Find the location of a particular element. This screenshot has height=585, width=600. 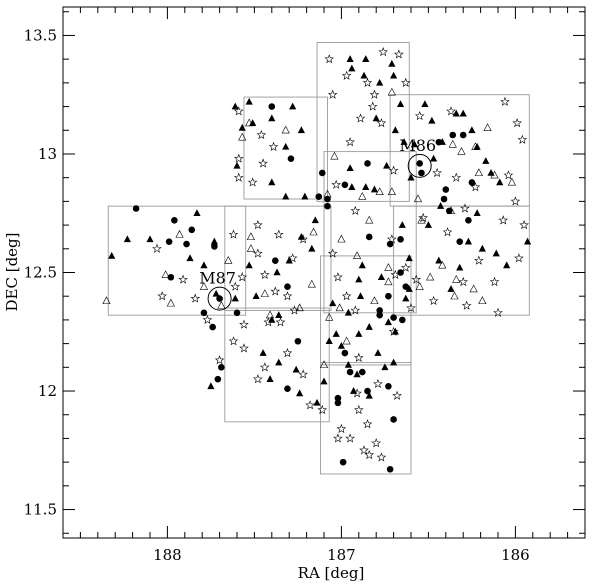

y-tick-label: 13 is located at coordinates (47, 154).